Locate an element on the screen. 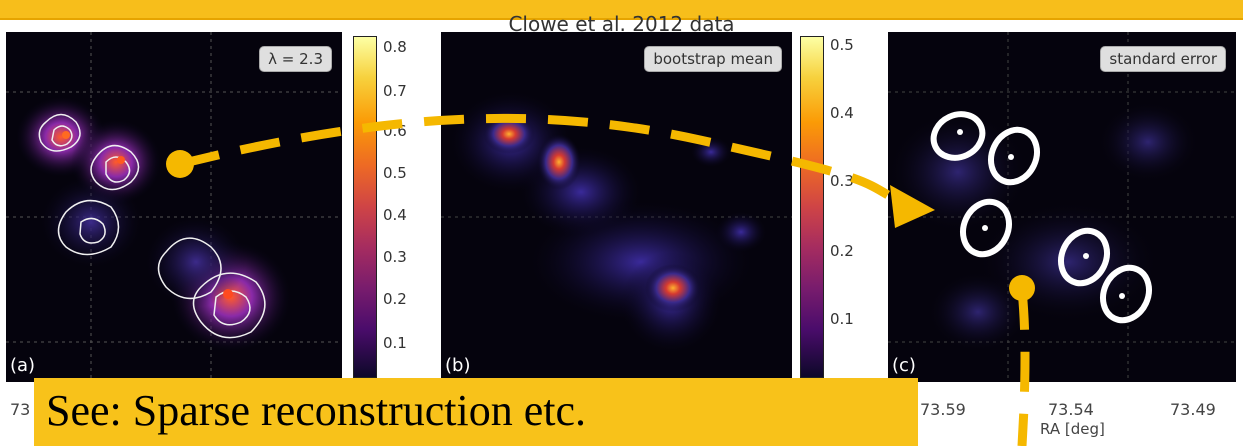 This screenshot has width=1243, height=446. colorbar-b-tick: 0.4 is located at coordinates (842, 113).